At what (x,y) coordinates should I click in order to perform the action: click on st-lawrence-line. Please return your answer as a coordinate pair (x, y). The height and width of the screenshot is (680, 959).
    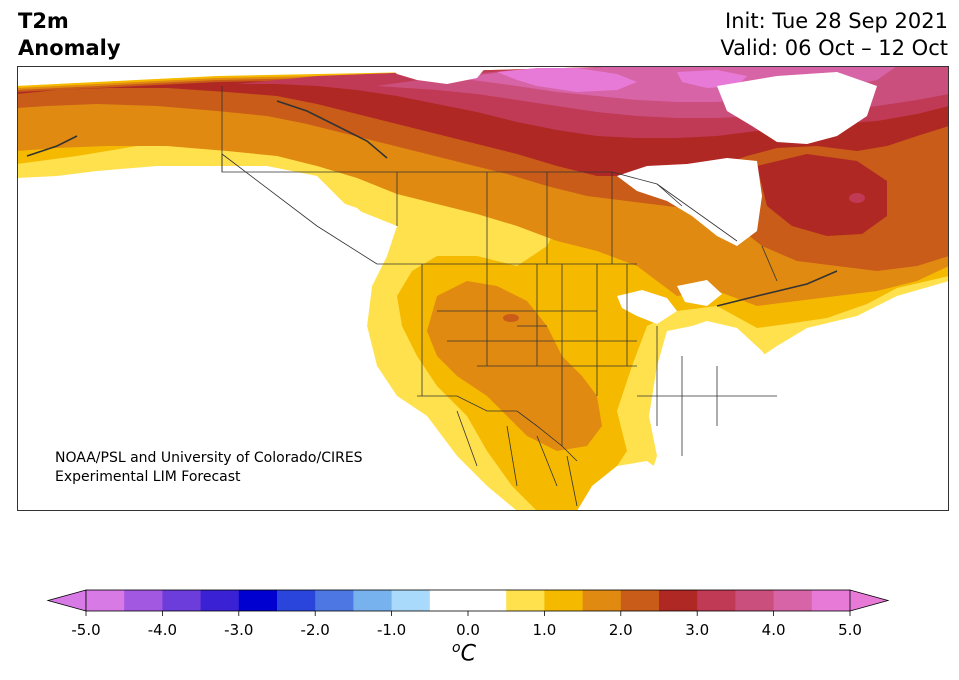
    Looking at the image, I should click on (777, 288).